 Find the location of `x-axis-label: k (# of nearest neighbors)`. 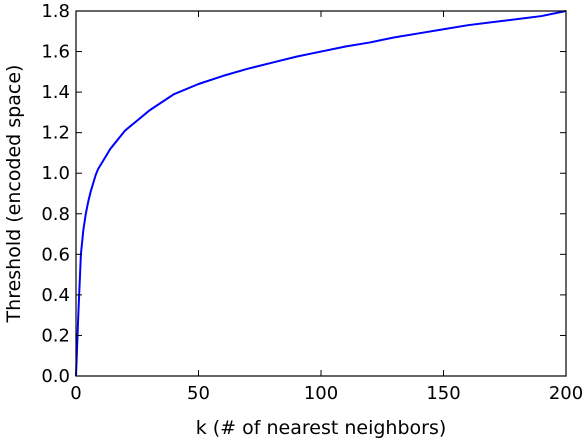

x-axis-label: k (# of nearest neighbors) is located at coordinates (321, 427).